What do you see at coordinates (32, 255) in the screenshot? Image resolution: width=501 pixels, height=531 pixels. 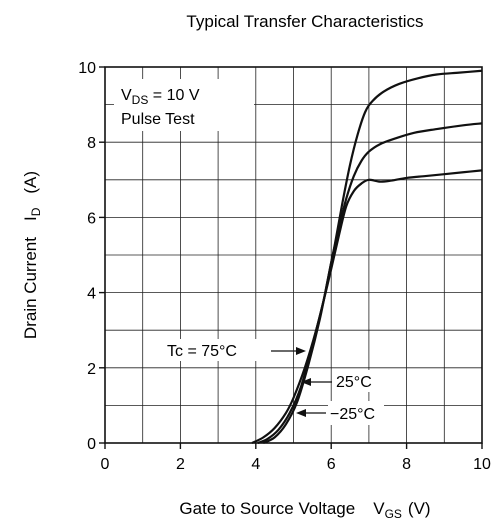 I see `y-axis-label: Drain CurrentID(A)` at bounding box center [32, 255].